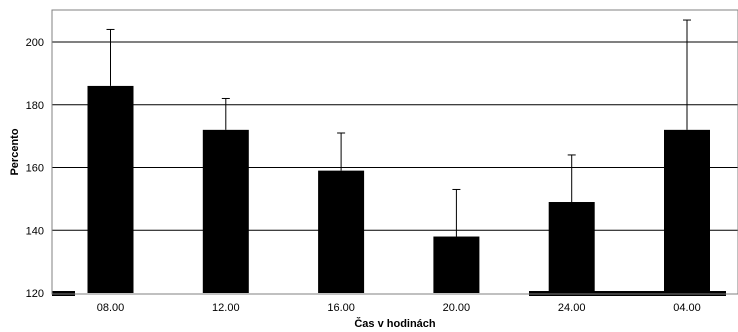 The width and height of the screenshot is (738, 332). I want to click on y-tick-label-200: 200, so click(35, 43).